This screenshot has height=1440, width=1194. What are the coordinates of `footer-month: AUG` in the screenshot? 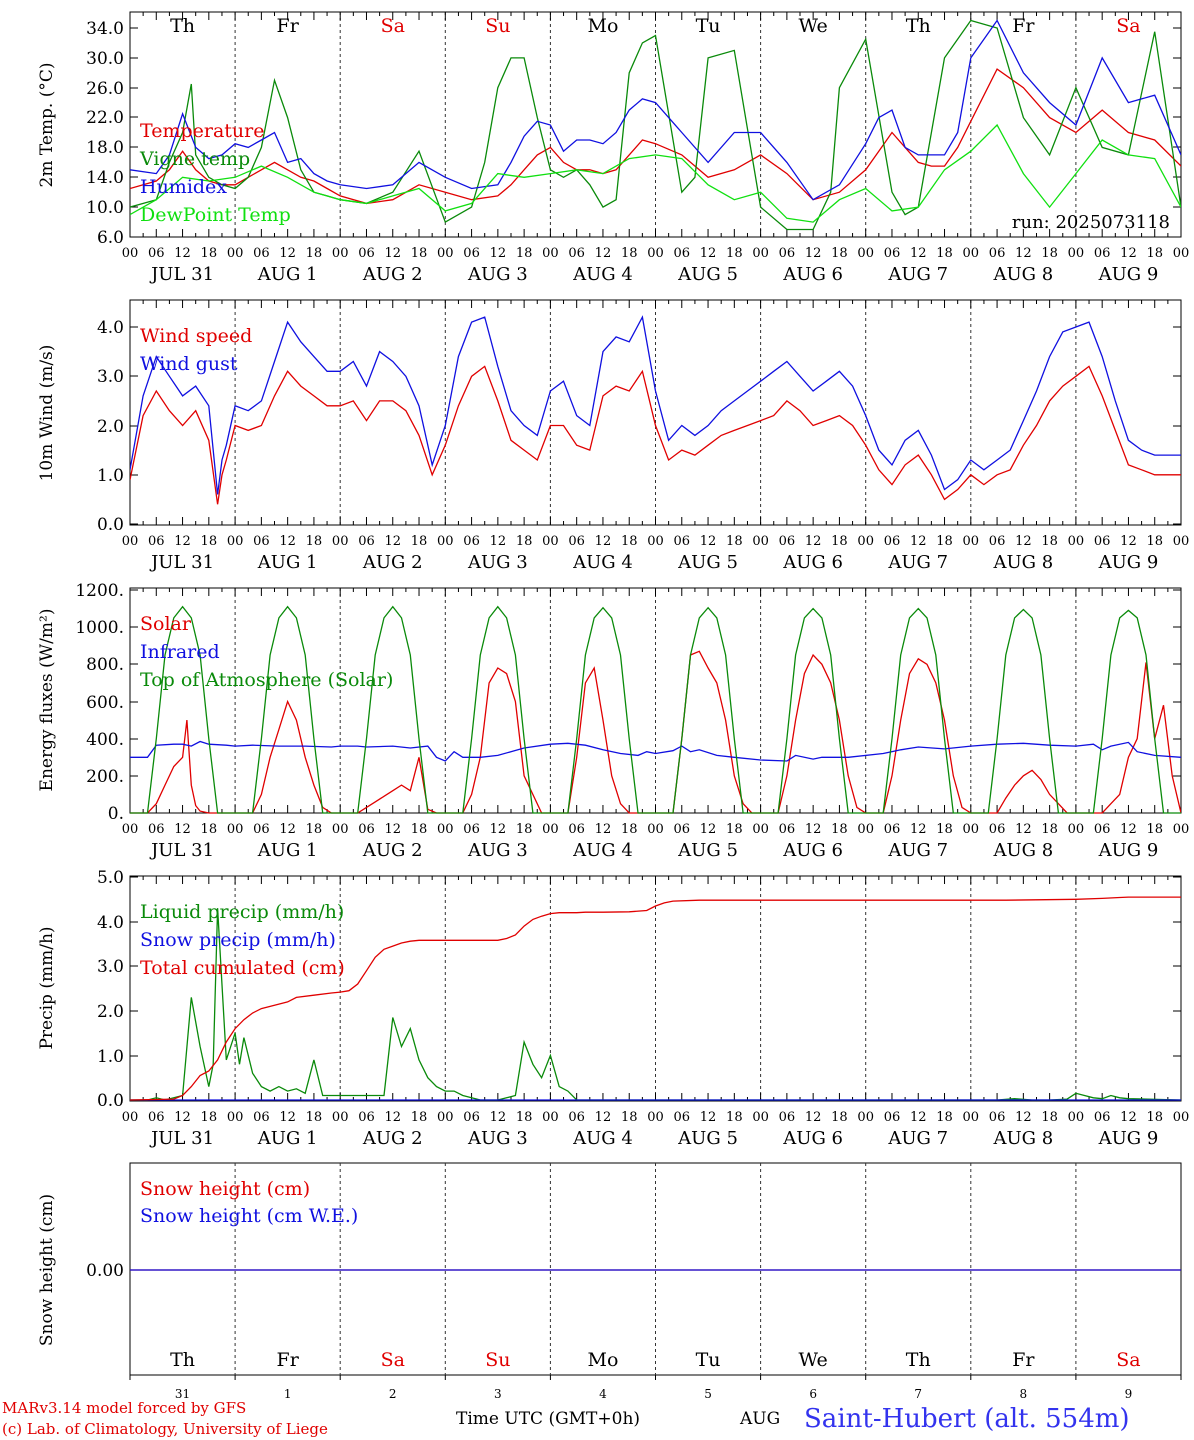 It's located at (759, 1419).